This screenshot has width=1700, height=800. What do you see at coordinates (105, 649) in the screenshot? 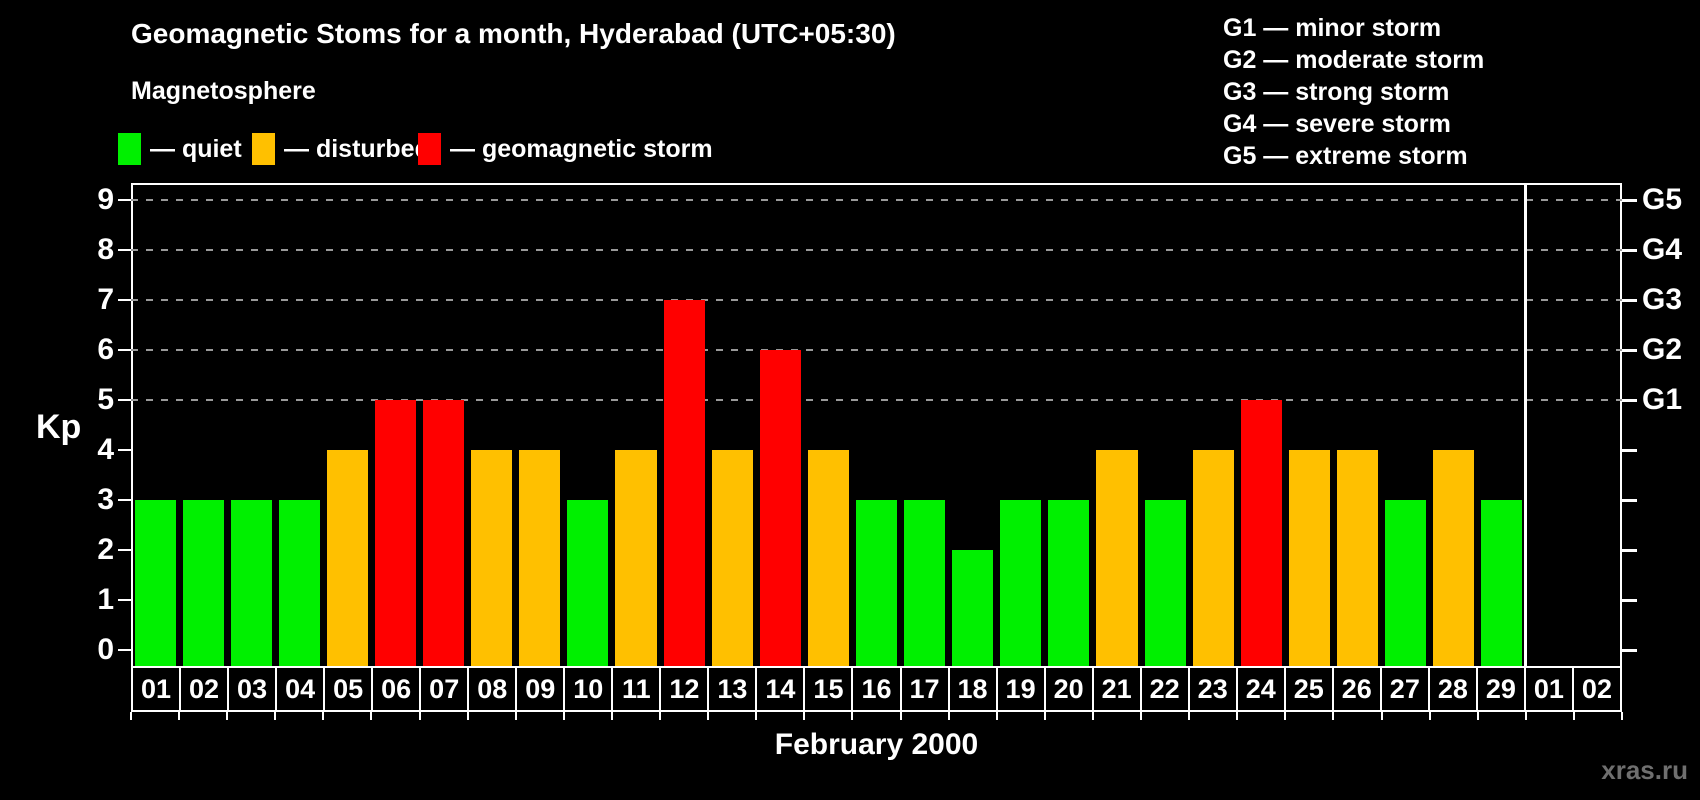
I see `y-axis-label-0: 0` at bounding box center [105, 649].